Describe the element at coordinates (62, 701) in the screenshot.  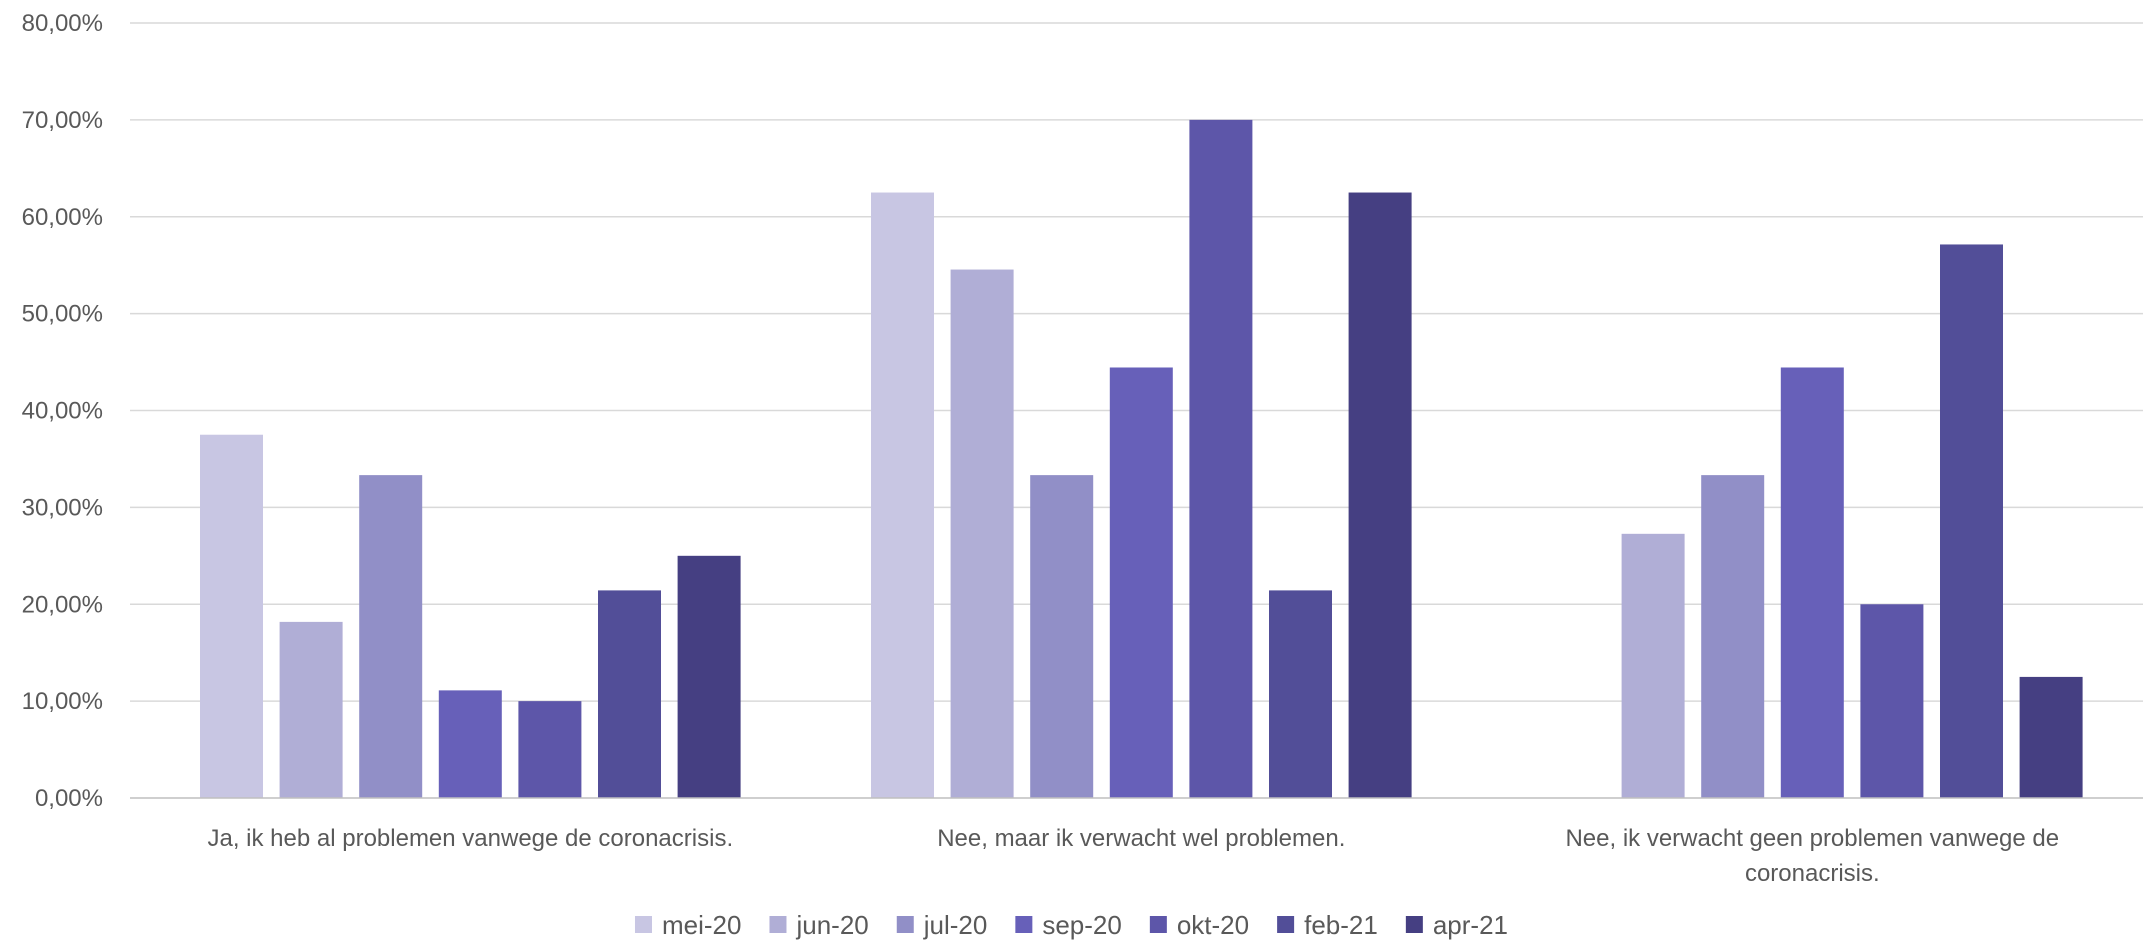
I see `y-tick-label: 10,00%` at that location.